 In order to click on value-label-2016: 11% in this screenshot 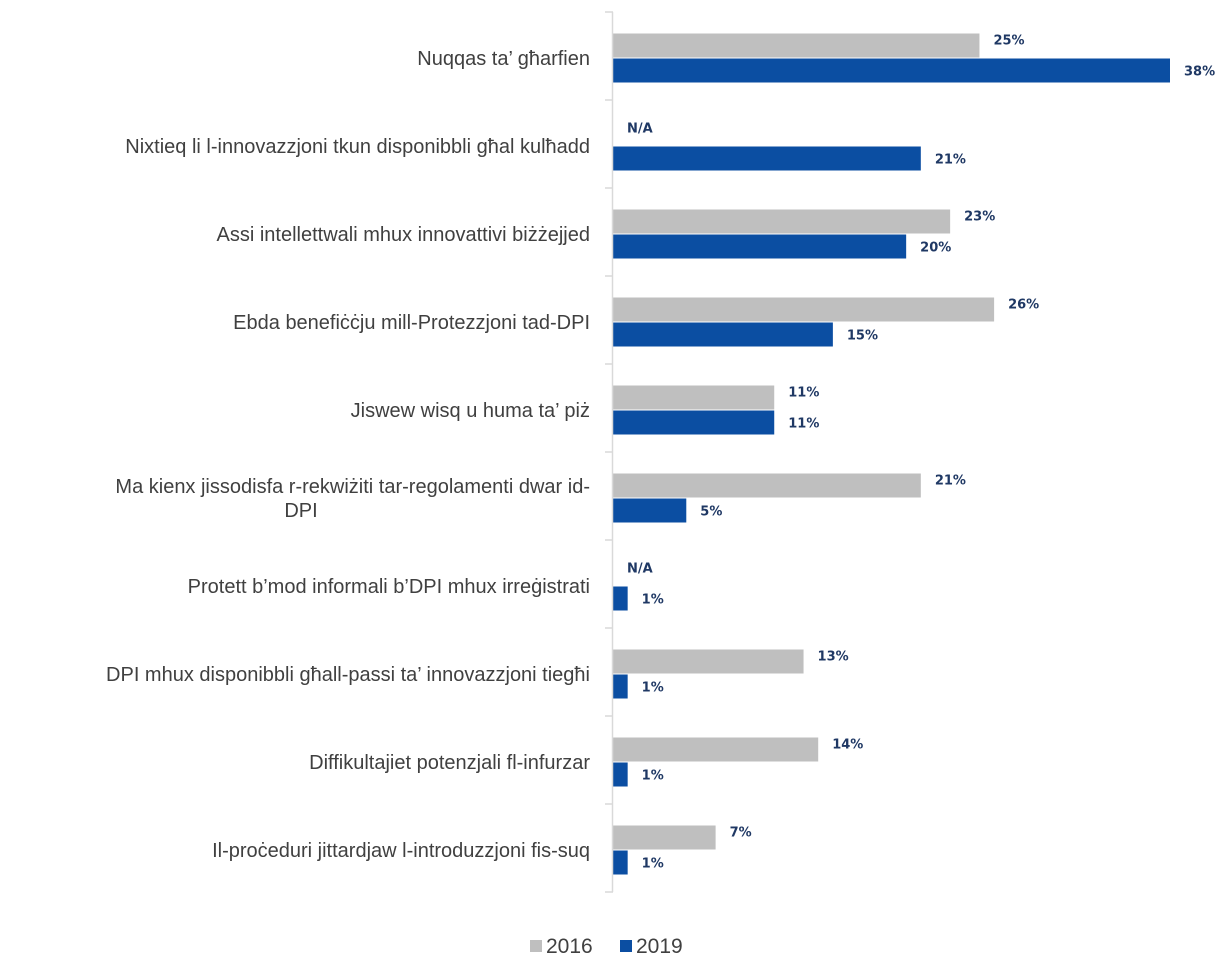, I will do `click(803, 393)`.